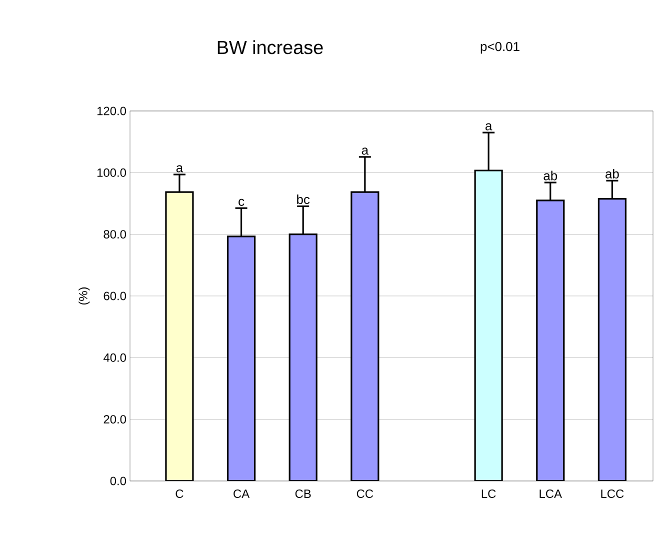  Describe the element at coordinates (303, 494) in the screenshot. I see `x-tick-label: CB` at that location.